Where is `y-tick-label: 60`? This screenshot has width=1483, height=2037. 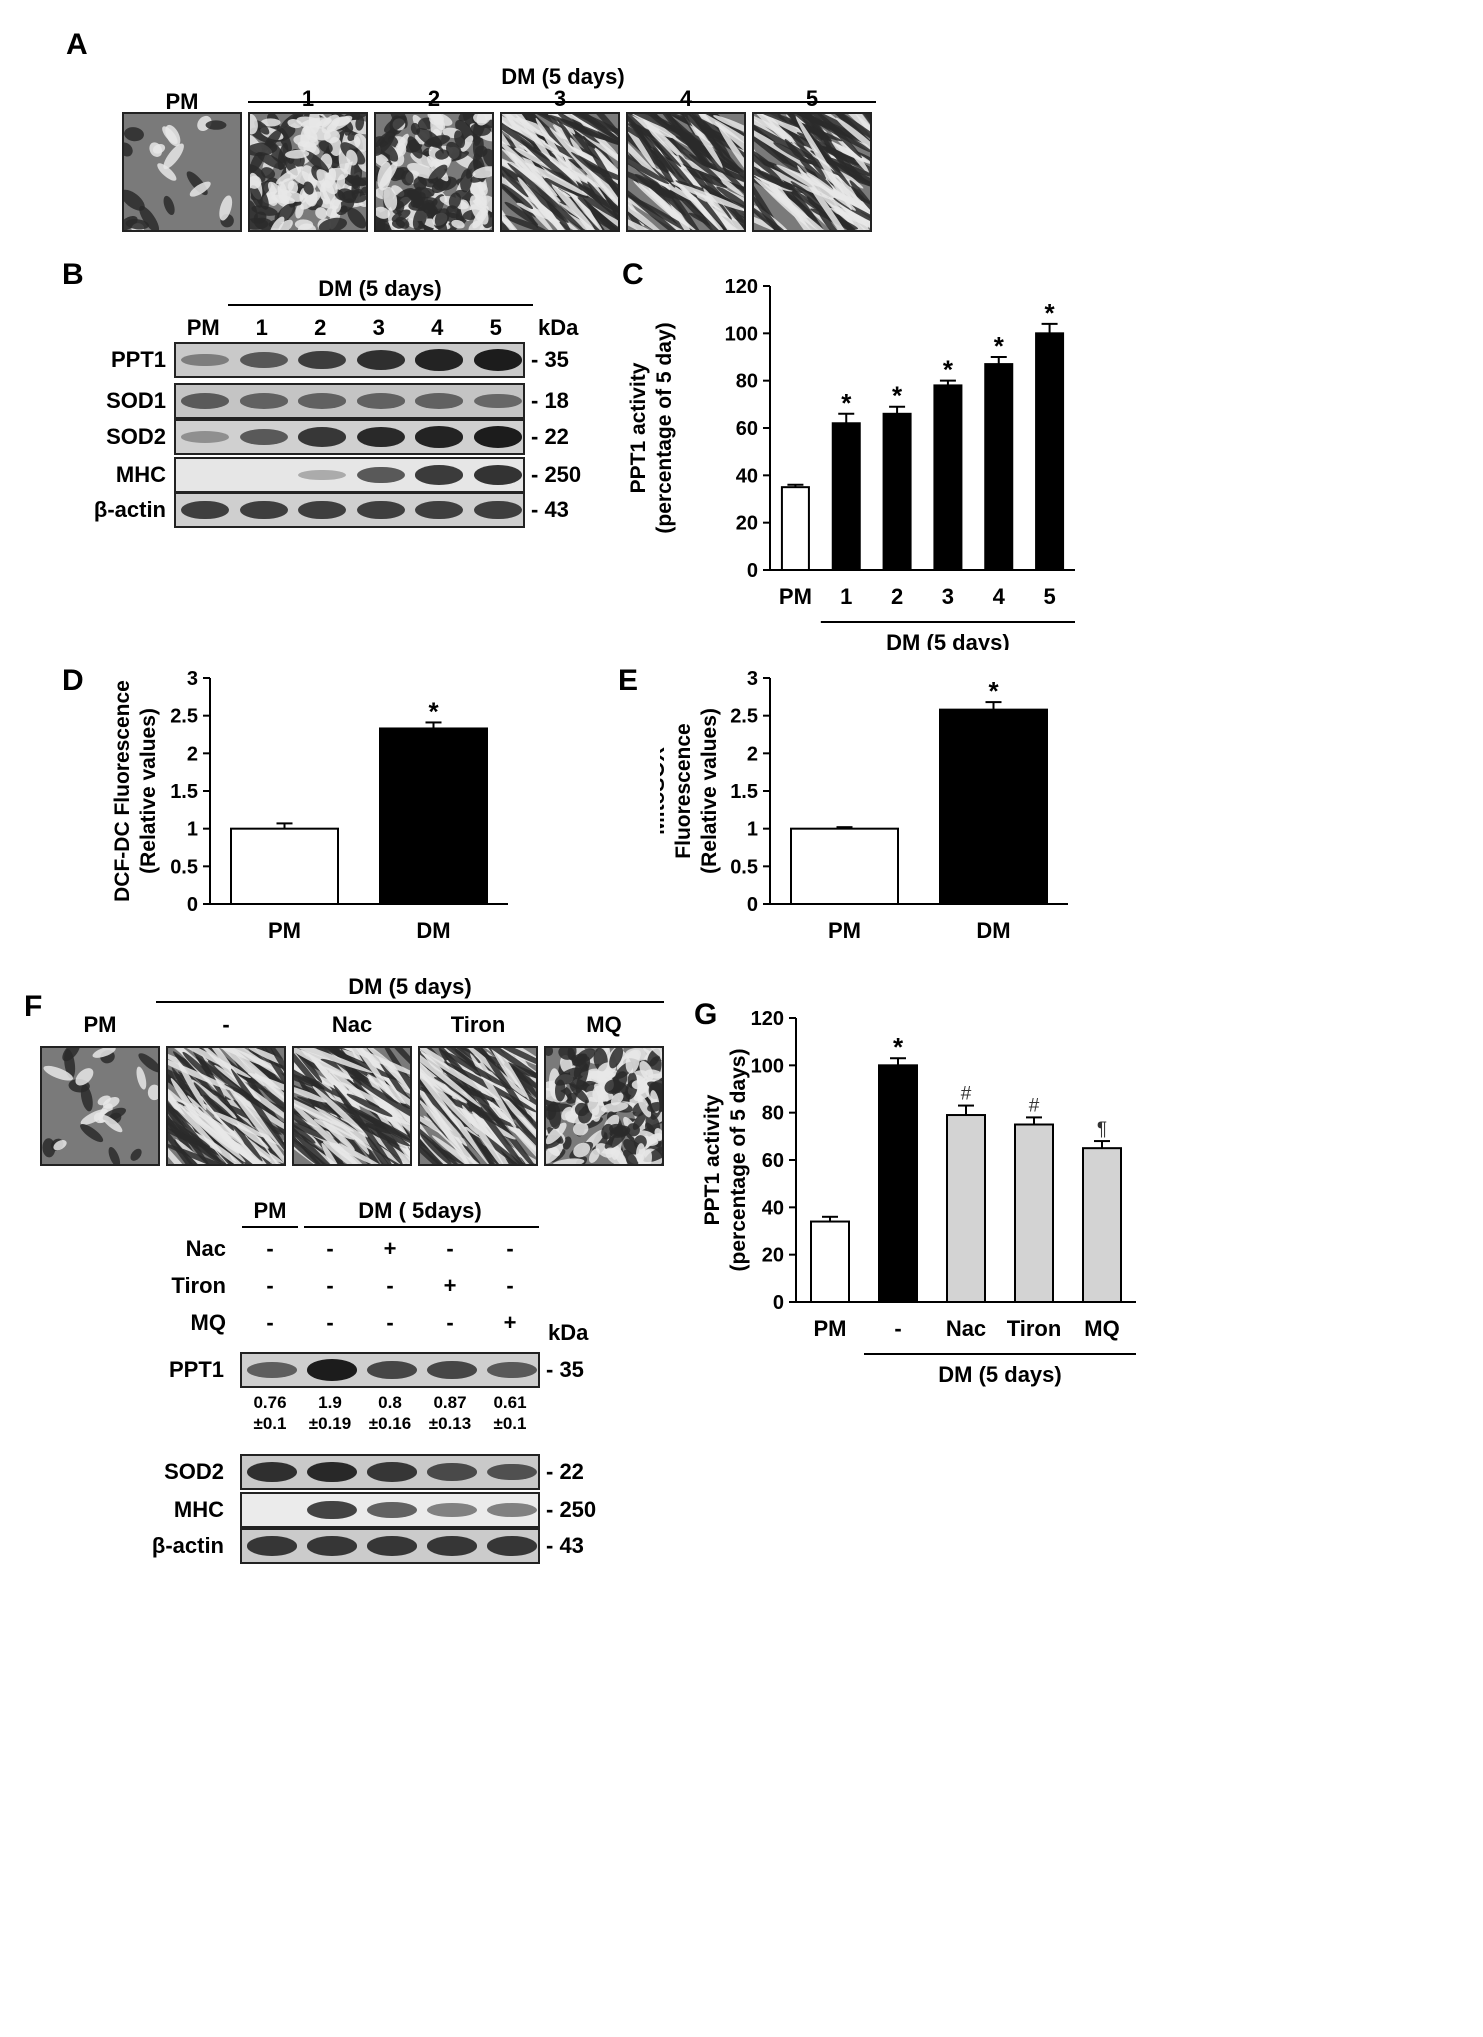 y-tick-label: 60 is located at coordinates (747, 429).